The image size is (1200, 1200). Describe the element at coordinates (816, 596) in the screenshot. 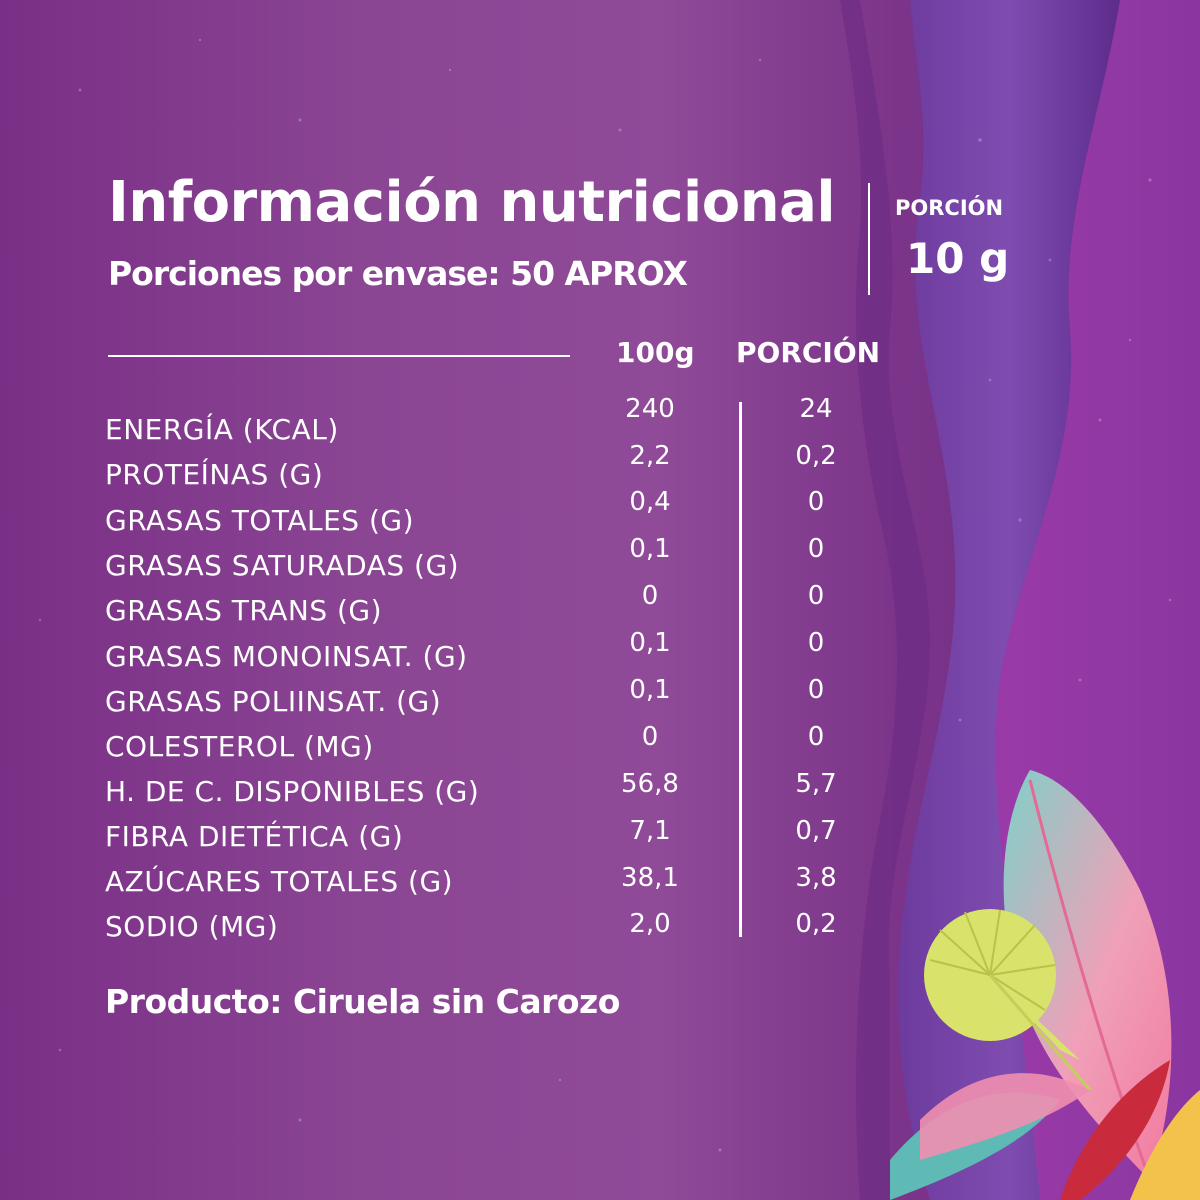

I see `value-portion-trans-fat: 0` at that location.